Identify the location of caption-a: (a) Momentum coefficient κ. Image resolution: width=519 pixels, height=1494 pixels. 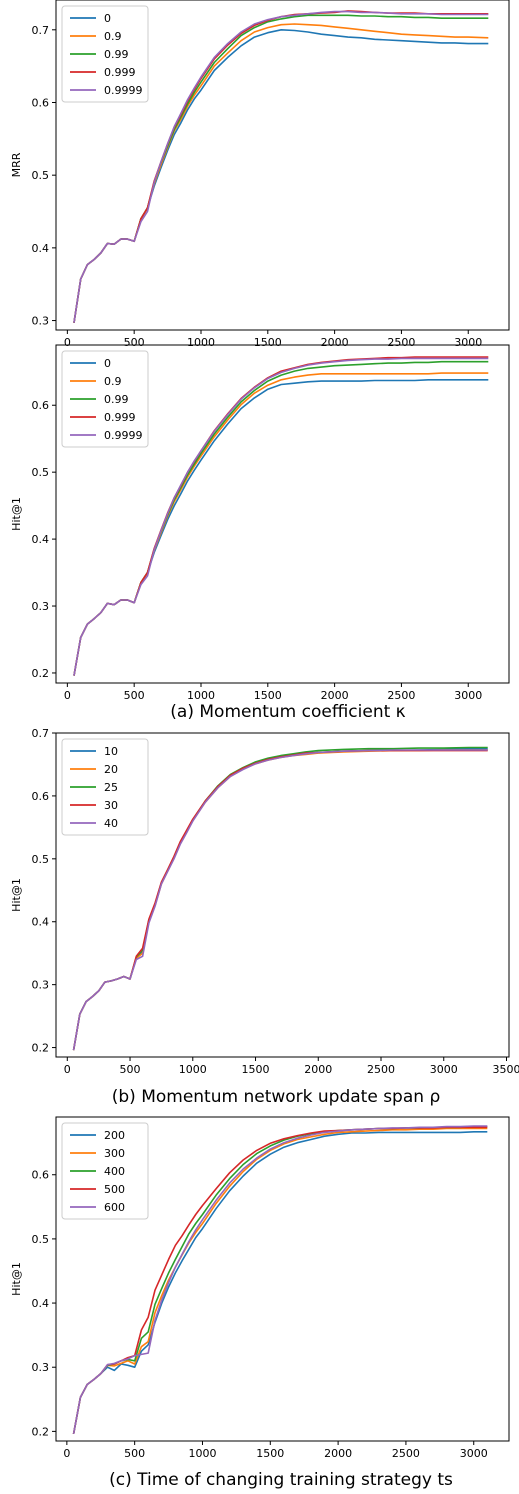
(287, 712).